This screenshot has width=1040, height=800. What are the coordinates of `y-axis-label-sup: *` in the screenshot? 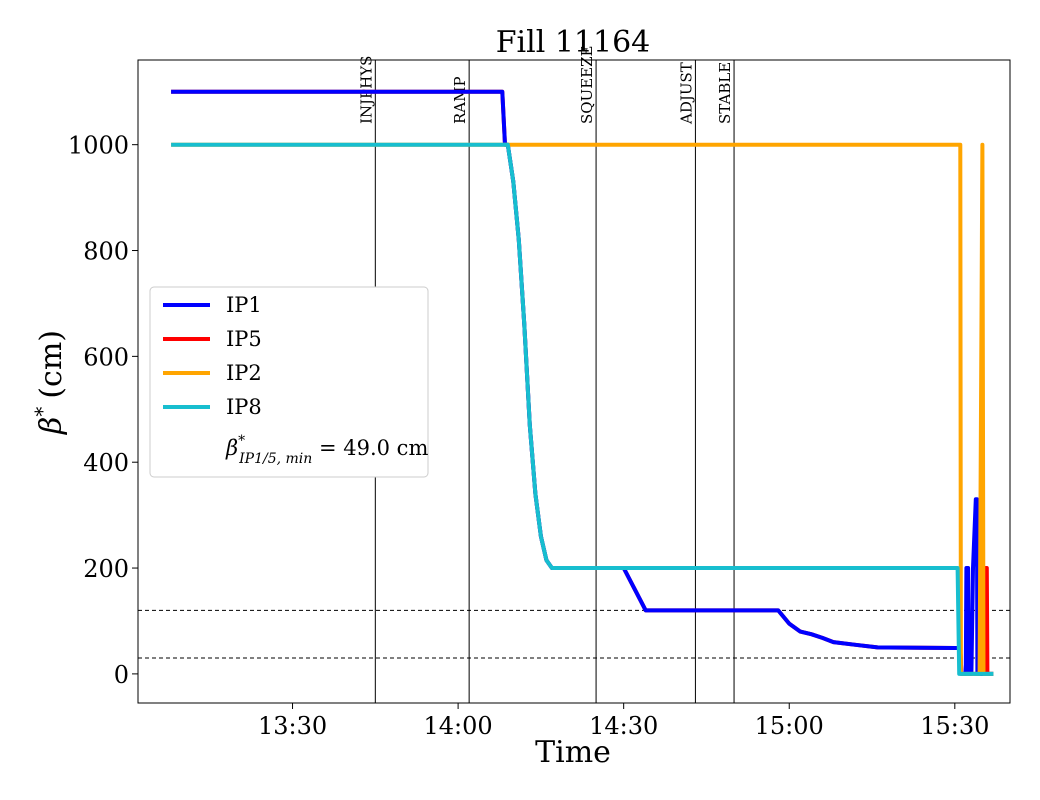 It's located at (42, 412).